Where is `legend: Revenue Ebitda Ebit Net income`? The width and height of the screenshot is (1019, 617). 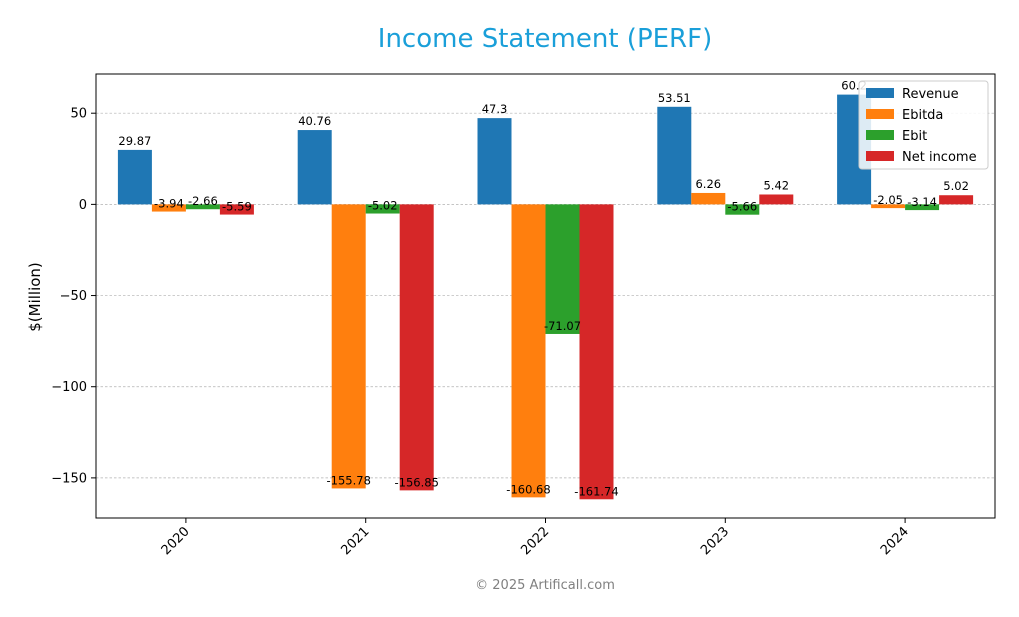
legend: Revenue Ebitda Ebit Net income is located at coordinates (923, 125).